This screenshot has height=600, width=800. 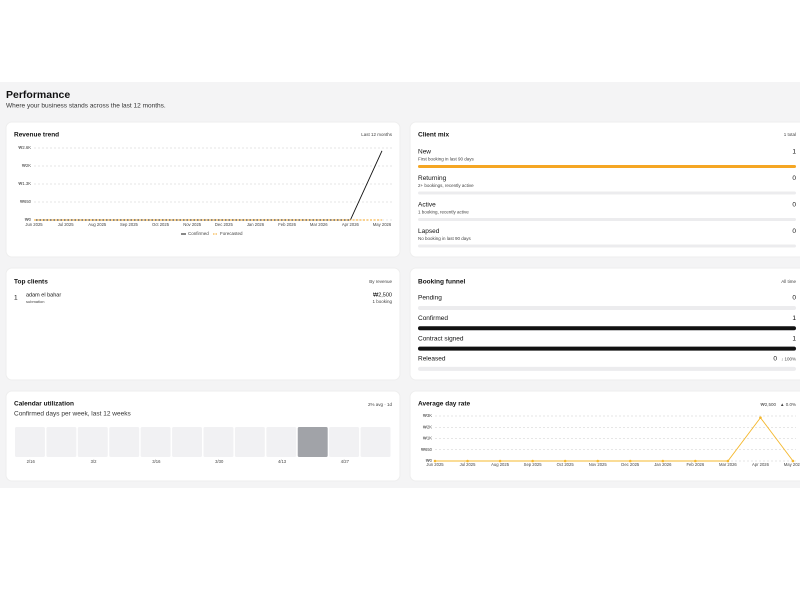 I want to click on segment-name: Active, so click(x=427, y=205).